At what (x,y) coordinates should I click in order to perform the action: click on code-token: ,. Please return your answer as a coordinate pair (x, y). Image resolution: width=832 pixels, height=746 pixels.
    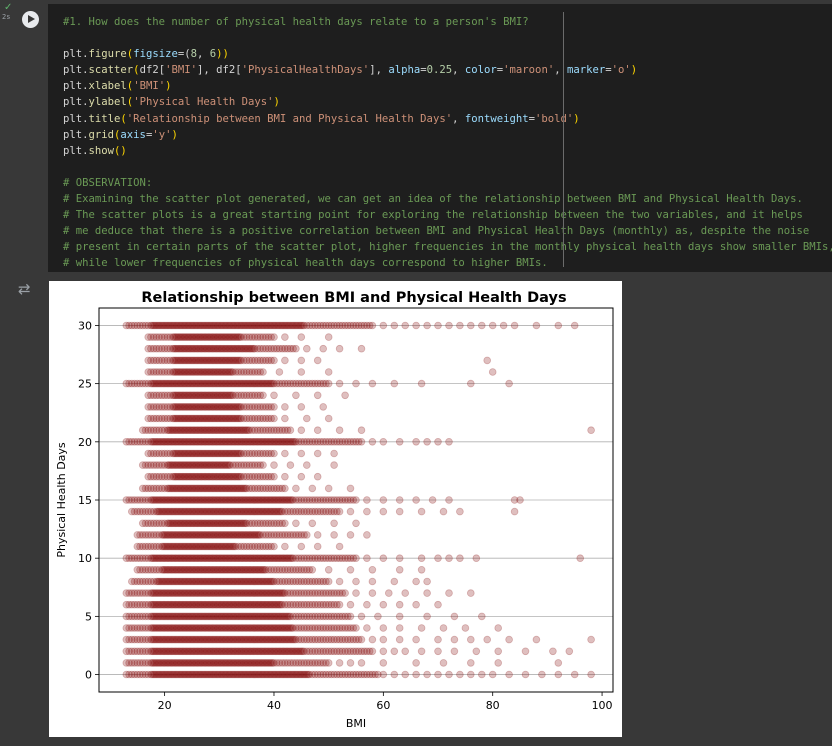
    Looking at the image, I should click on (203, 54).